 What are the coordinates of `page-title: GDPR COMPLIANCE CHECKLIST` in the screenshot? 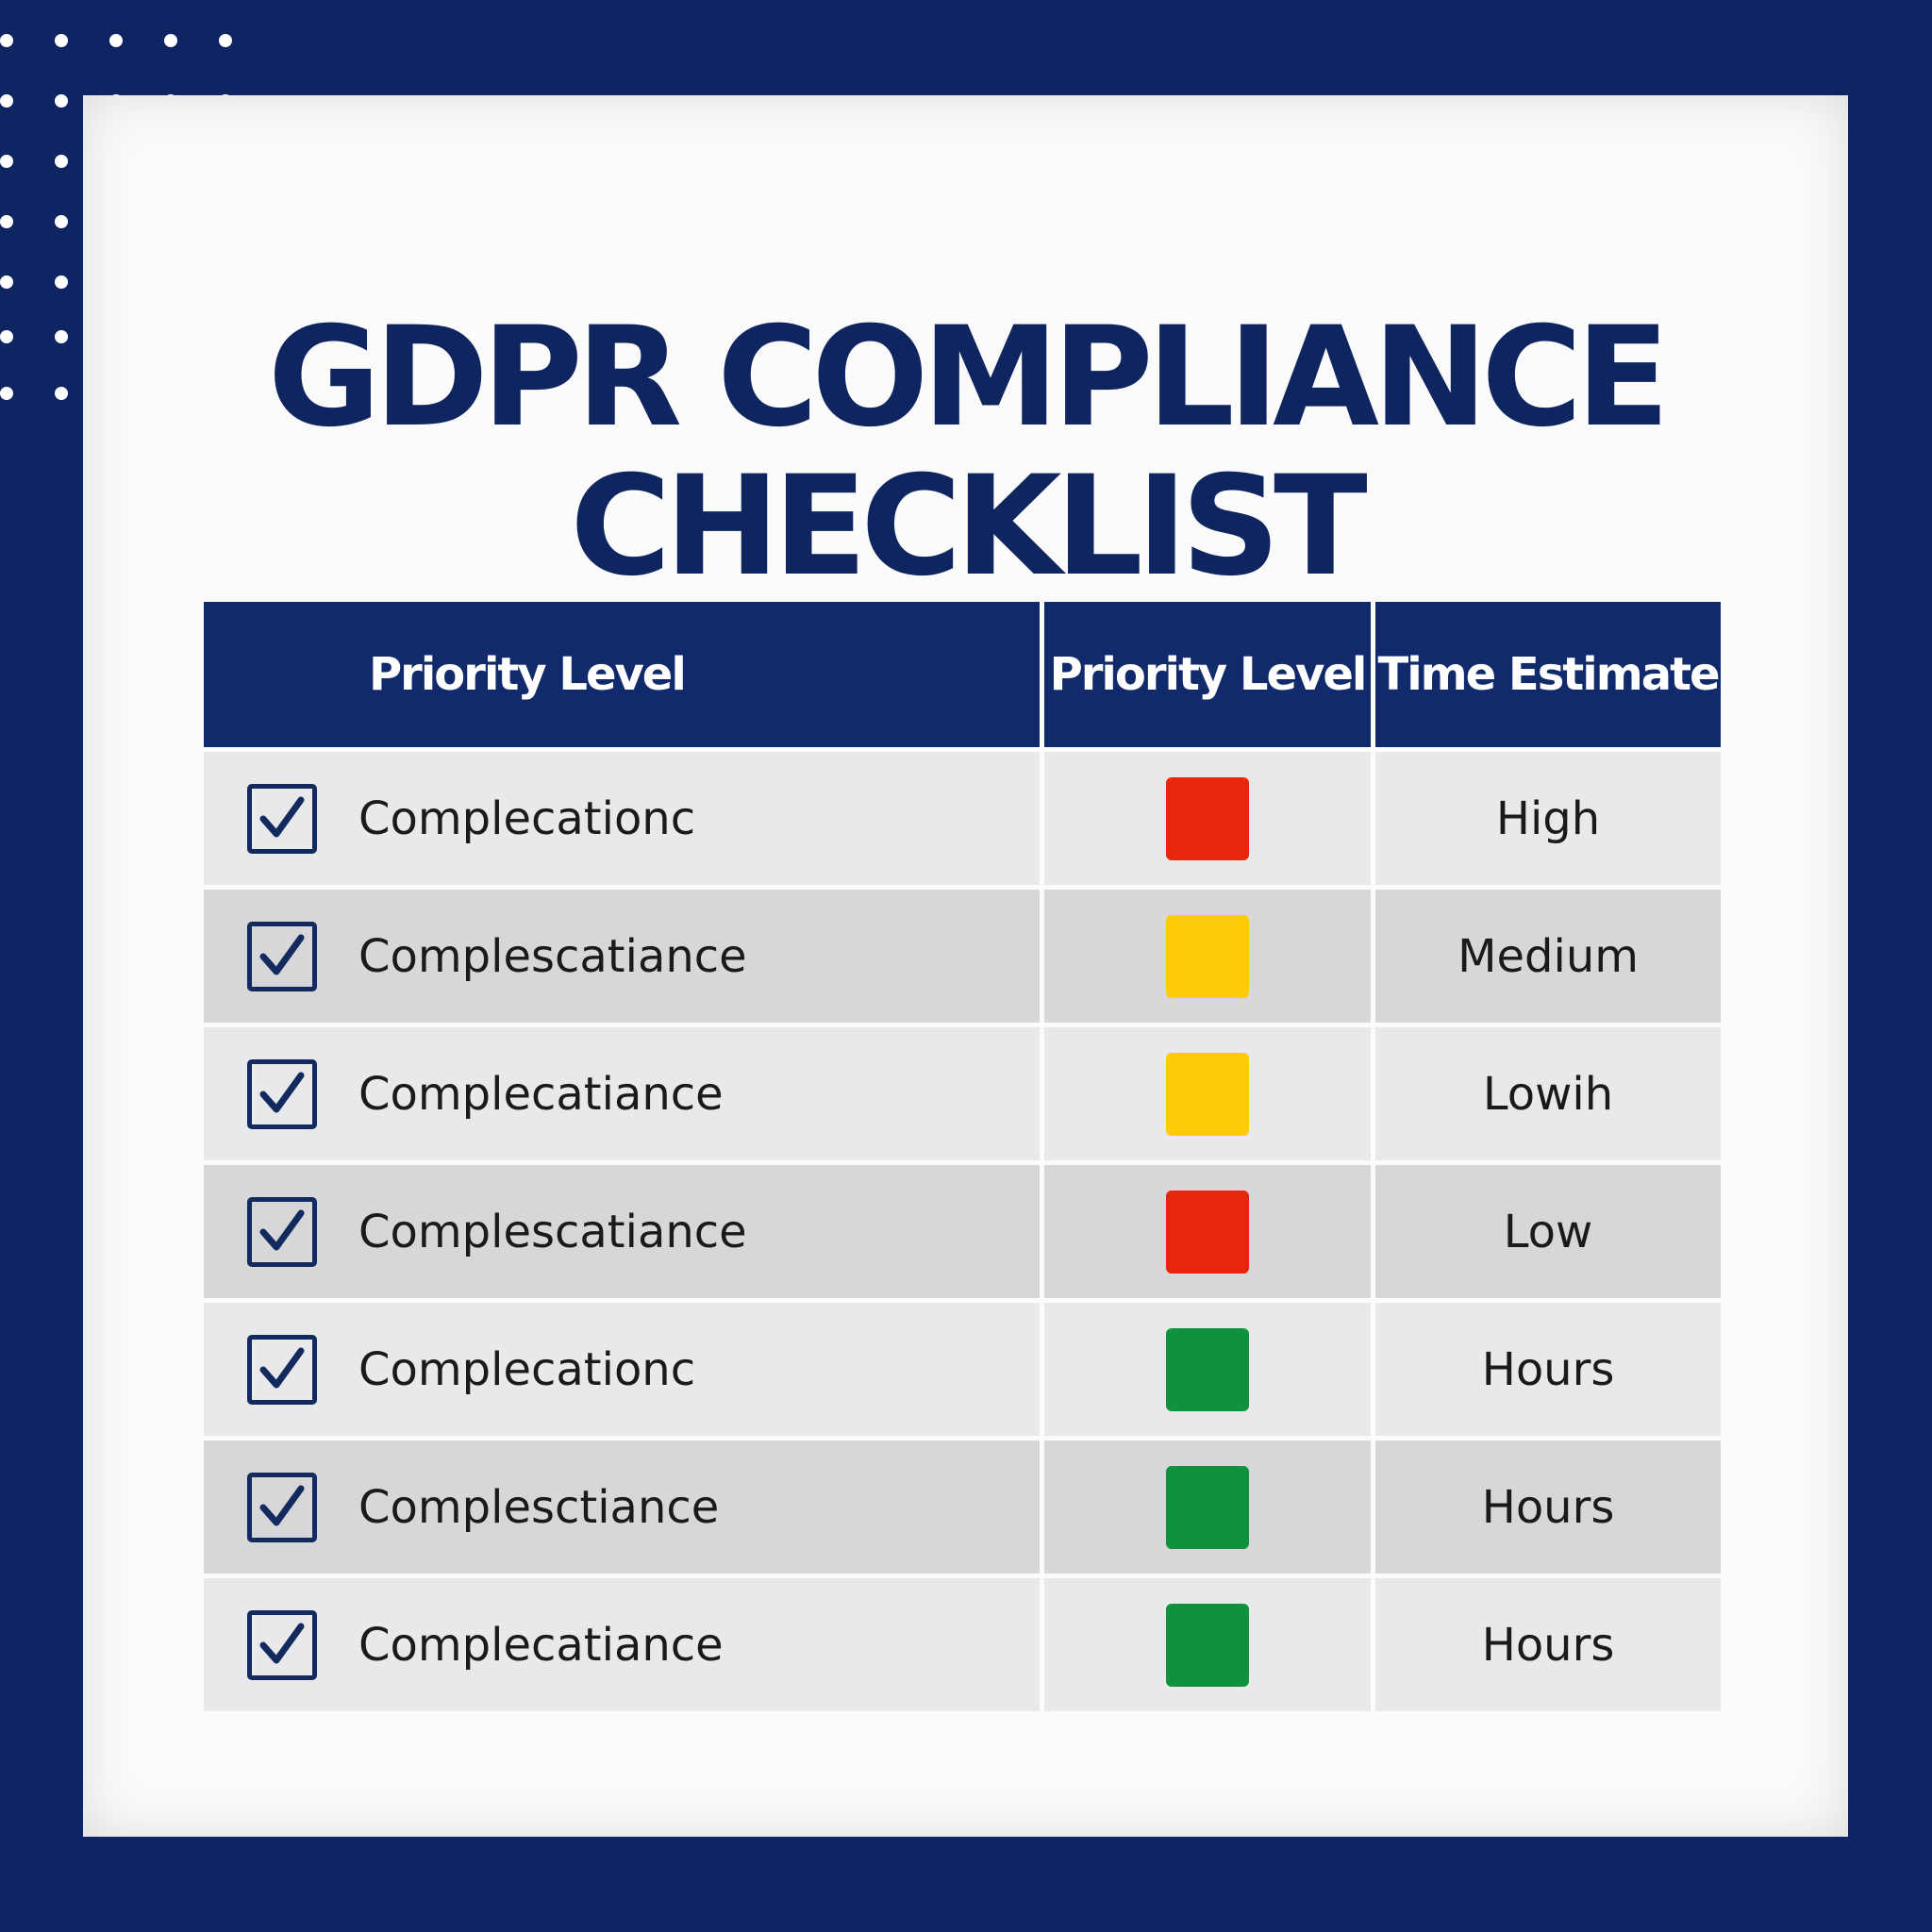 It's located at (965, 452).